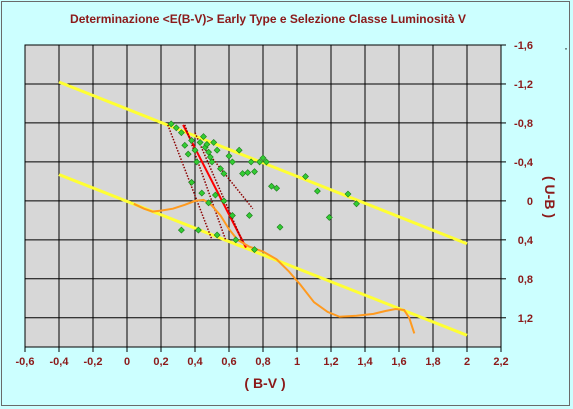  I want to click on x-tick-label: -0,4, so click(60, 362).